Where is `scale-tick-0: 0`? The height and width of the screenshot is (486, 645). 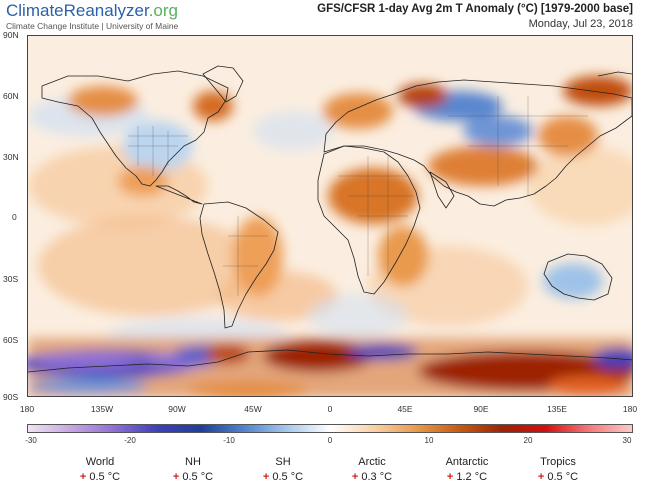 scale-tick-0: 0 is located at coordinates (330, 440).